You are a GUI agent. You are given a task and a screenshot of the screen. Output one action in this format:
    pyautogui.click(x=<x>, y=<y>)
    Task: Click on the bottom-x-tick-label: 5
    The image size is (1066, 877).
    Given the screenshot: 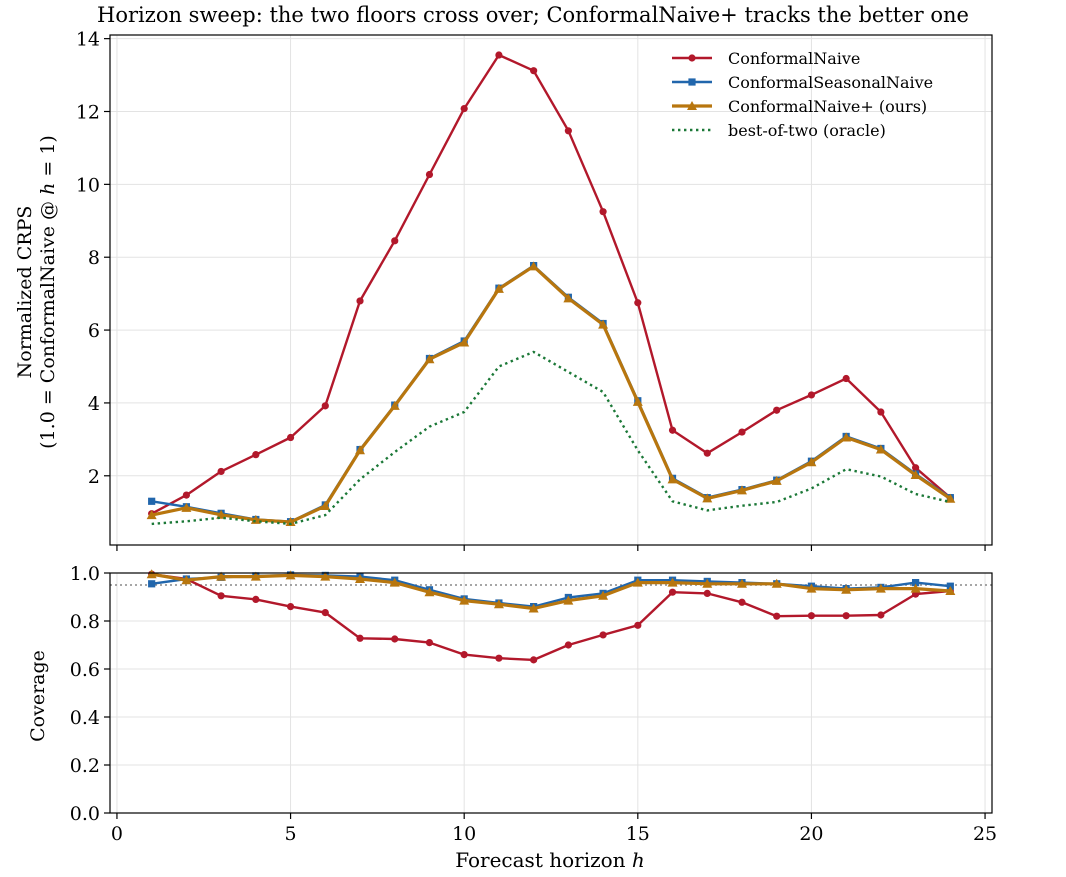 What is the action you would take?
    pyautogui.click(x=291, y=834)
    